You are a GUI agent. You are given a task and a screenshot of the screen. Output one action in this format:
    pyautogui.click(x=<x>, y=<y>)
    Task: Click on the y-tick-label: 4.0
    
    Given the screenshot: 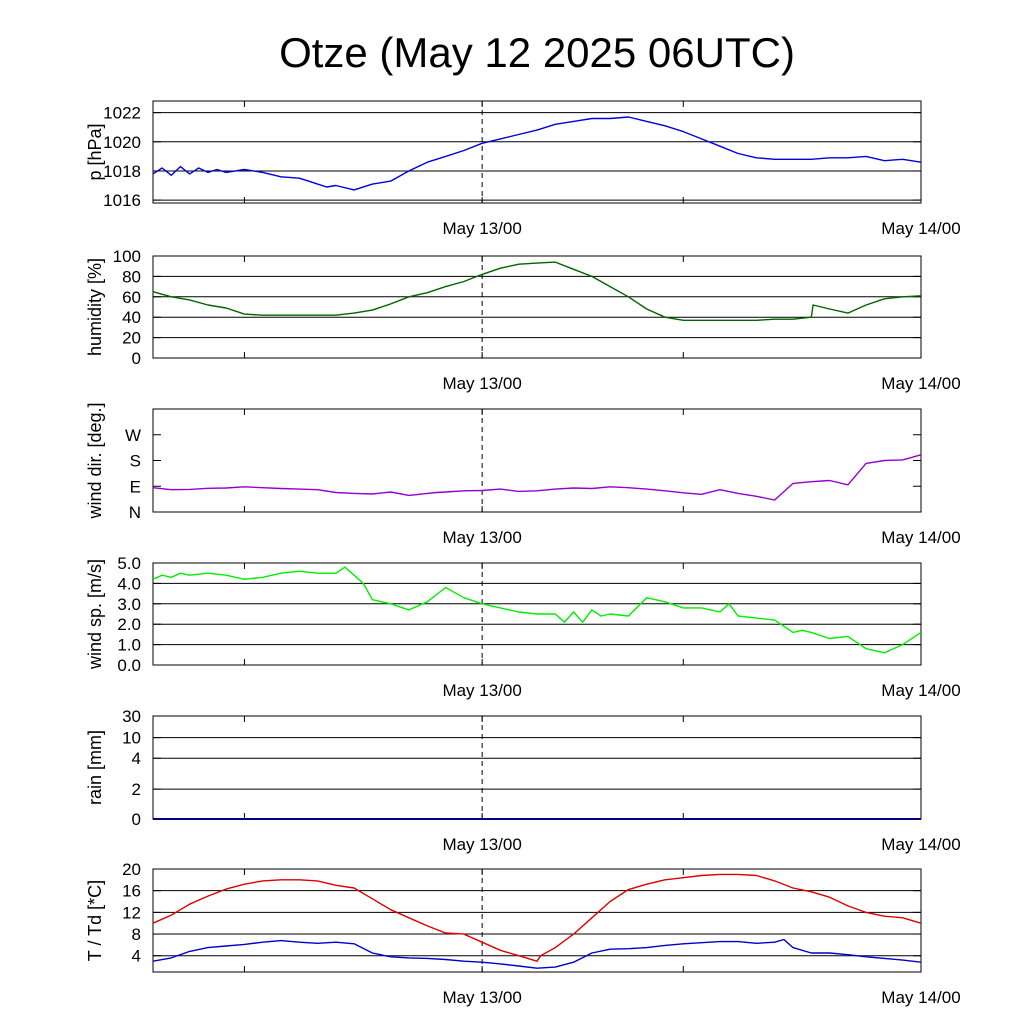 What is the action you would take?
    pyautogui.click(x=129, y=583)
    